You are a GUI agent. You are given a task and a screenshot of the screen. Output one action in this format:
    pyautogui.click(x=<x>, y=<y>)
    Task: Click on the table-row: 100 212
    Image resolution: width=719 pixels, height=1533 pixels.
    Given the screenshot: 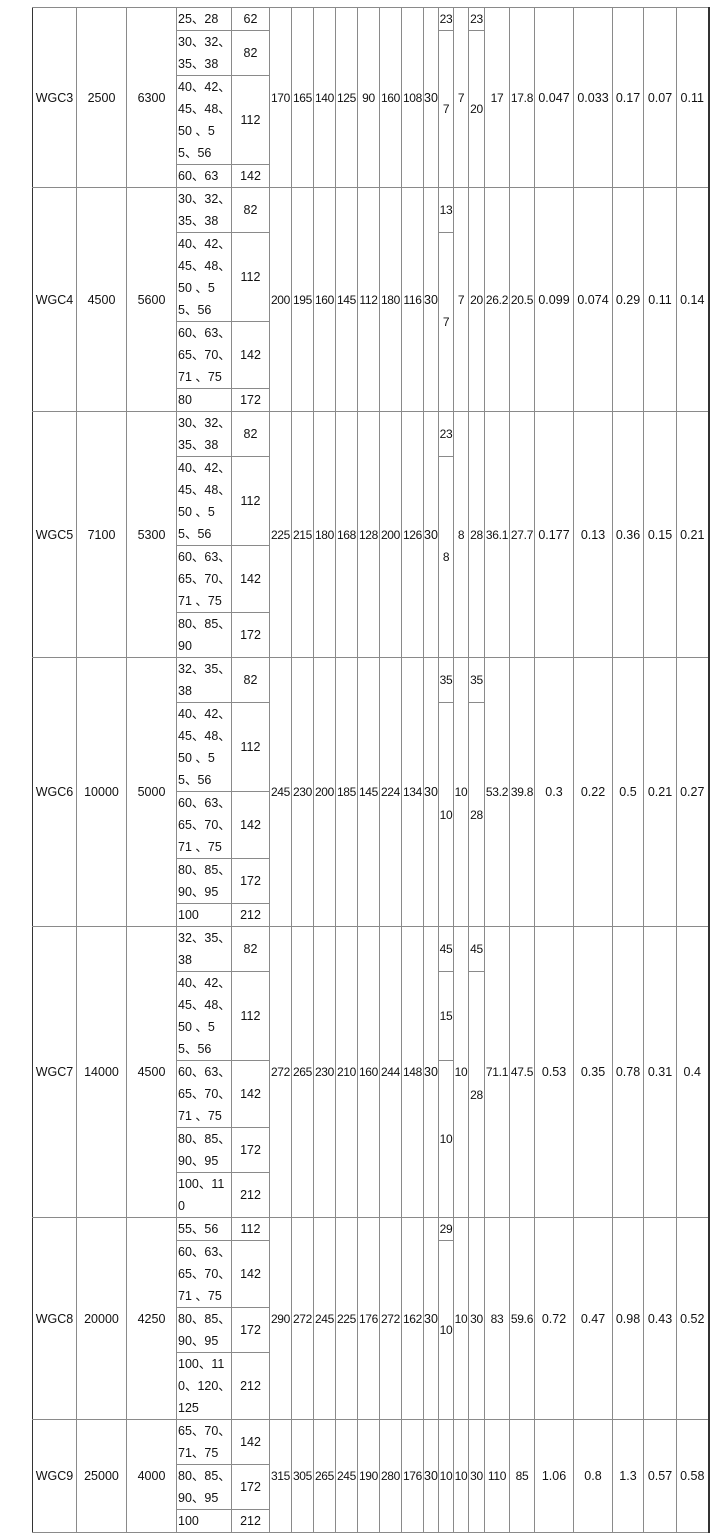 What is the action you would take?
    pyautogui.click(x=371, y=915)
    